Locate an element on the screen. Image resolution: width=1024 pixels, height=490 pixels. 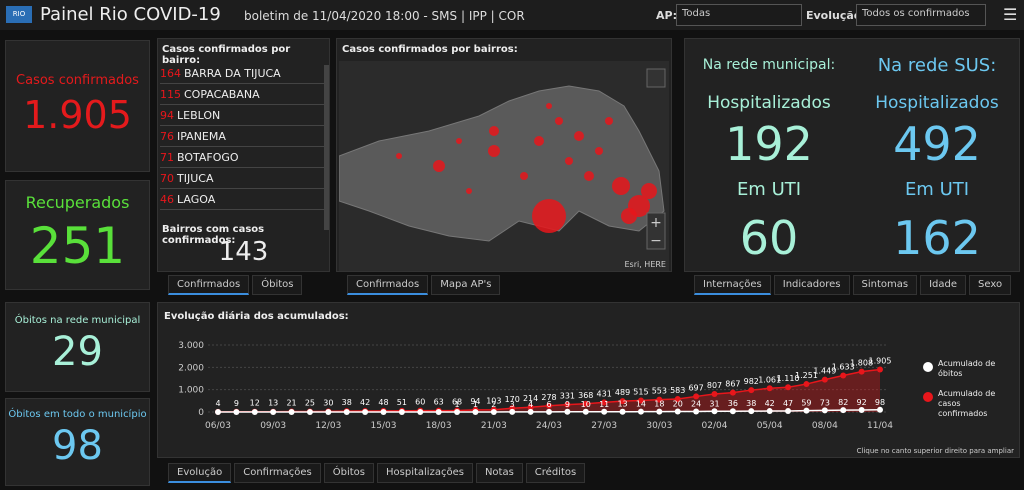
data-label: 1 is located at coordinates (457, 404).